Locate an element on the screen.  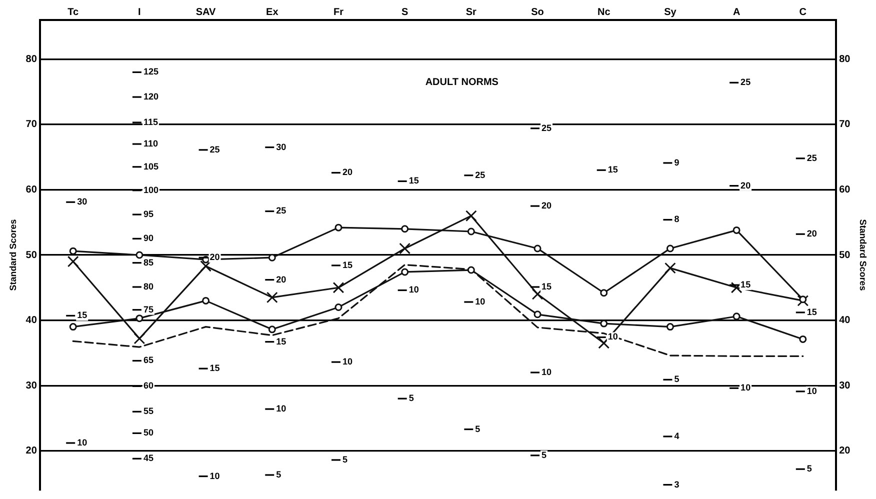
annotation: 125 is located at coordinates (150, 71).